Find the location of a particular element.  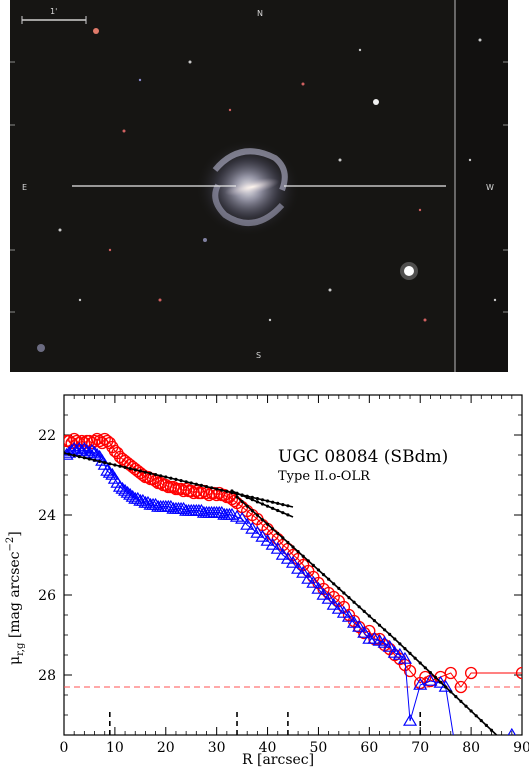

x-axis-title: R [arcsec] is located at coordinates (278, 760).